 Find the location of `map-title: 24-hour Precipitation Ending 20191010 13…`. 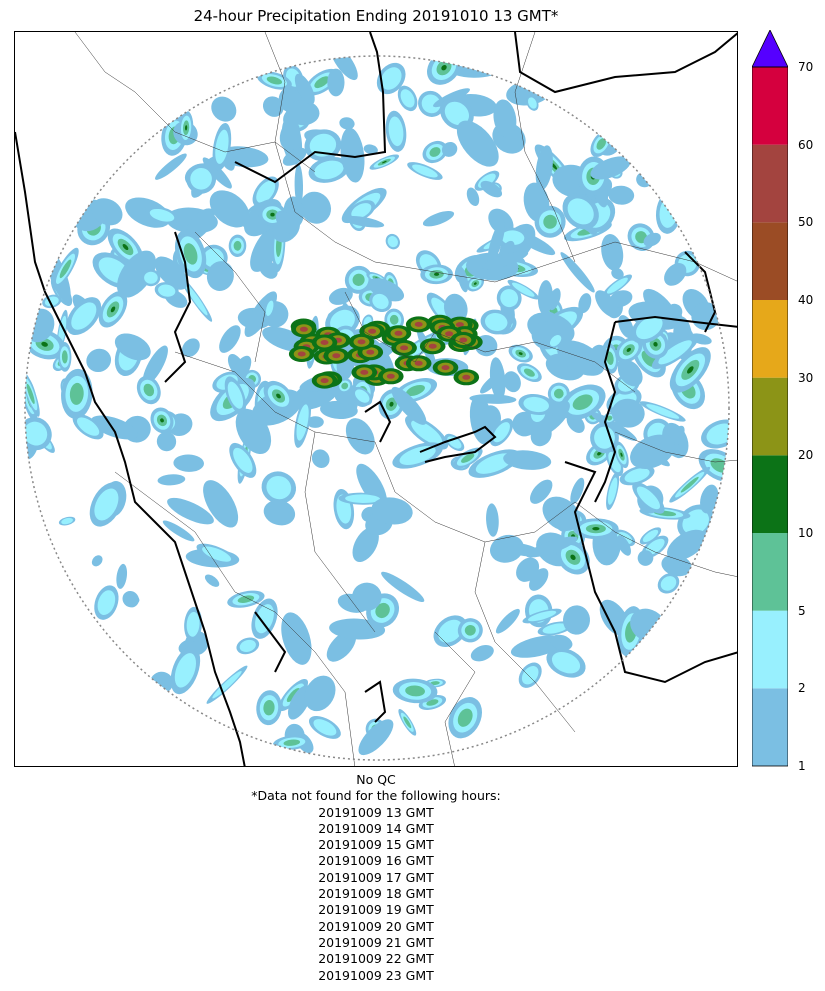

map-title: 24-hour Precipitation Ending 20191010 13… is located at coordinates (376, 16).